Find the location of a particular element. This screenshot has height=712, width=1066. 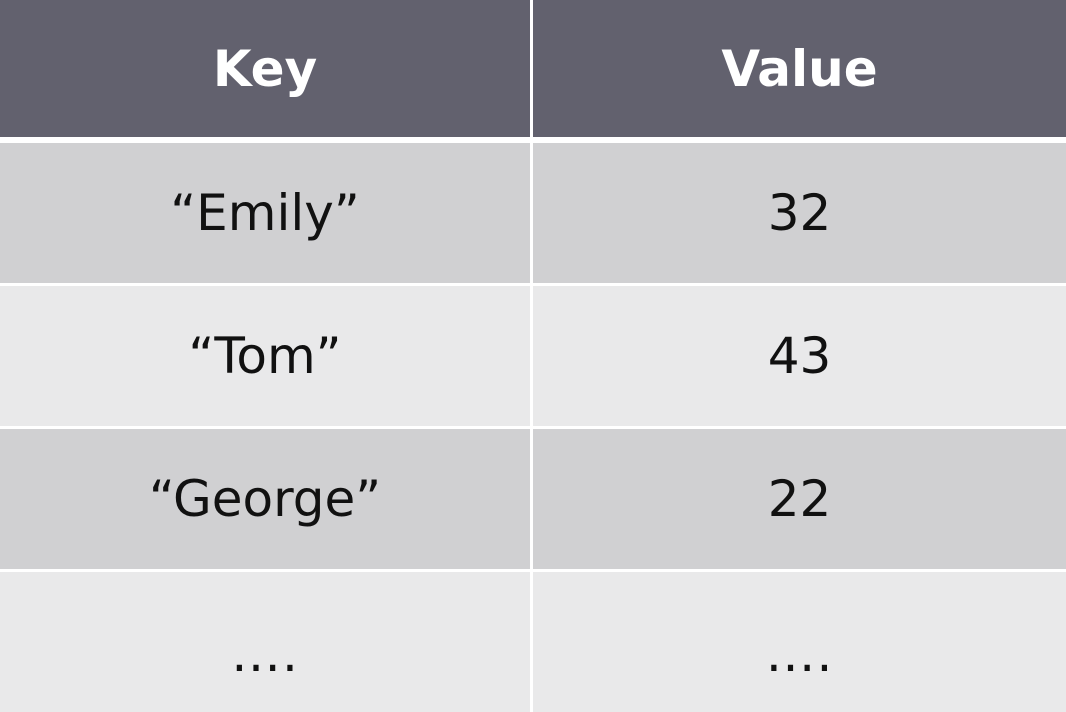

value-cell: 32 is located at coordinates (799, 214).